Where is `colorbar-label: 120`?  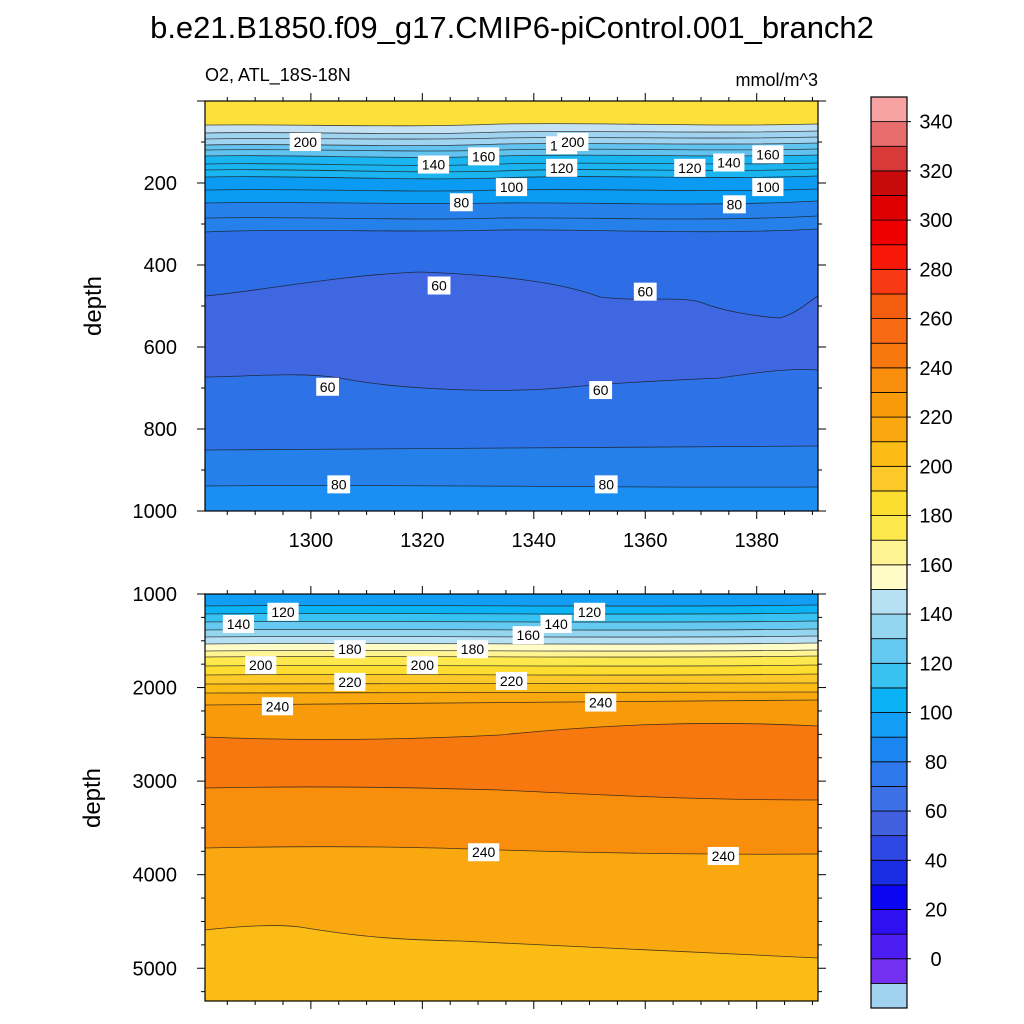
colorbar-label: 120 is located at coordinates (935, 664).